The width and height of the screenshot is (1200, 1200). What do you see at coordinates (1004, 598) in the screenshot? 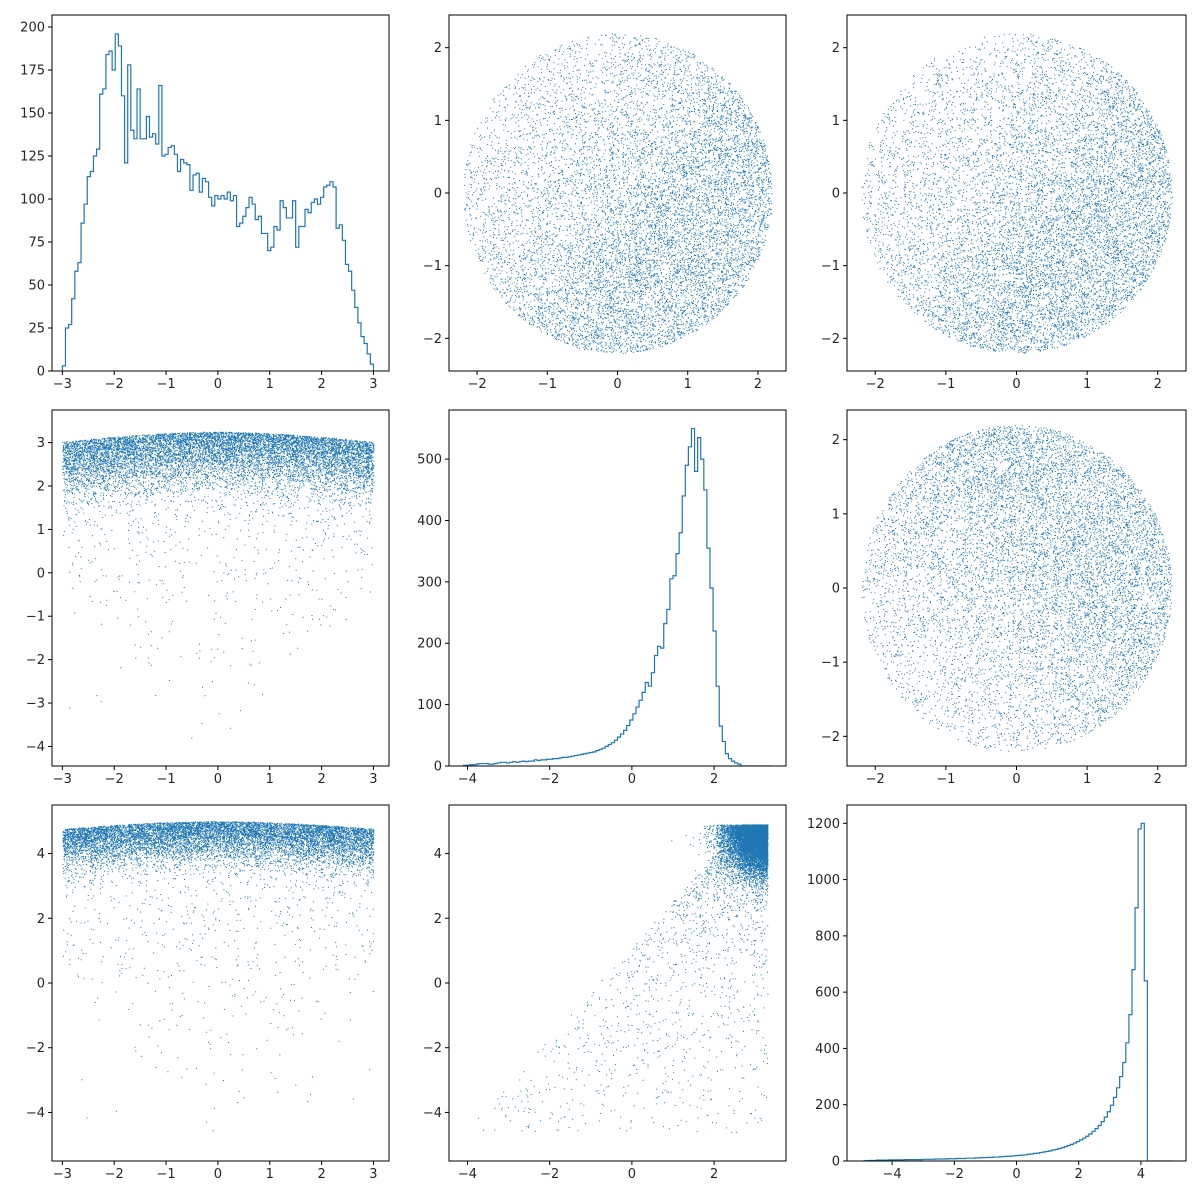
I see `panel-row2-col3: −2 −1 0 1 2 −2 −1 0 1 2` at bounding box center [1004, 598].